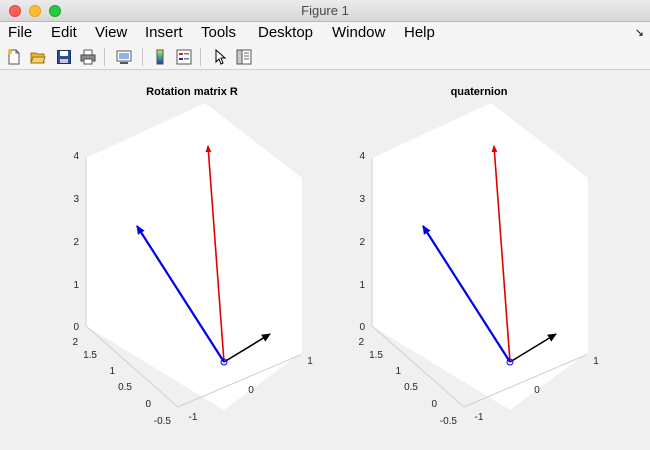  What do you see at coordinates (184, 57) in the screenshot?
I see `insert-legend-icon` at bounding box center [184, 57].